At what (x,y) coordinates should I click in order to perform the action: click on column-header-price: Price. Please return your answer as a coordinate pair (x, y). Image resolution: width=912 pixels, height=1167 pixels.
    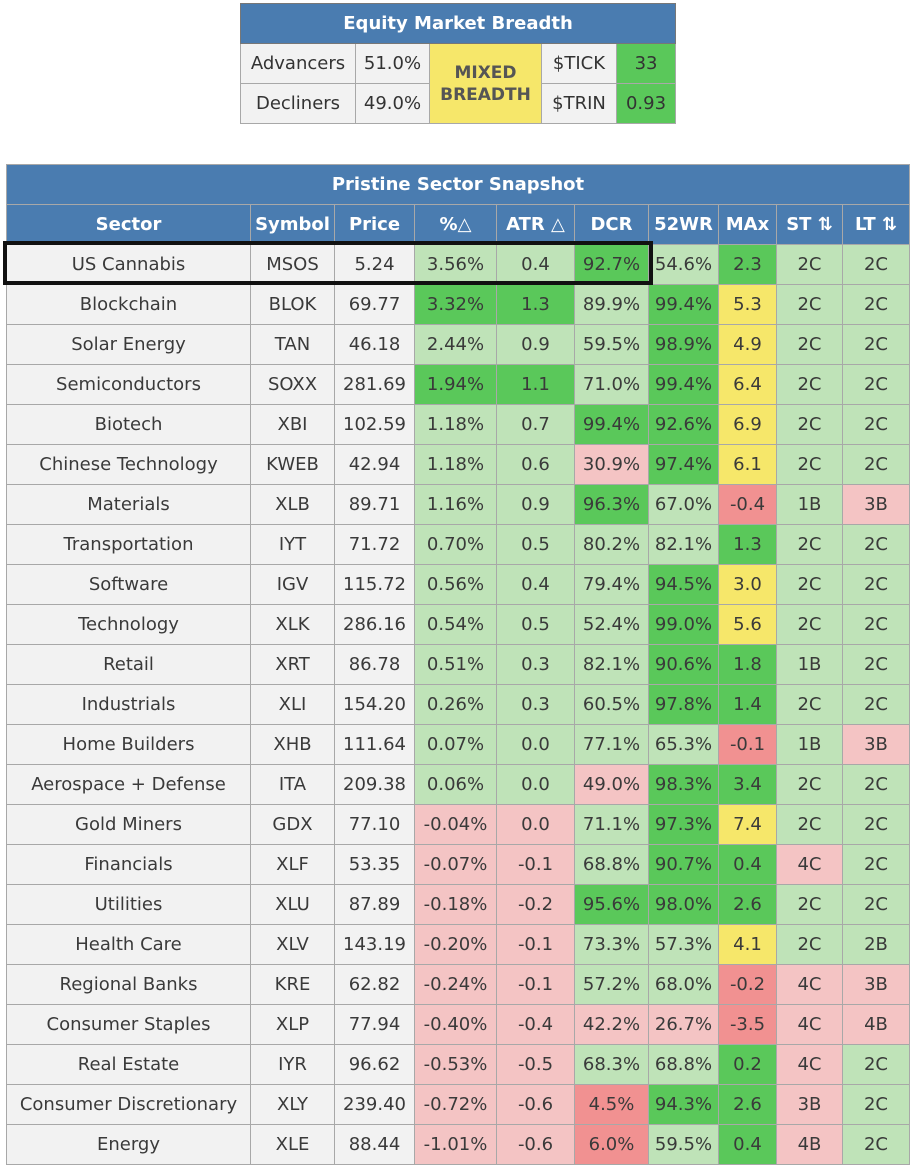
    Looking at the image, I should click on (374, 224).